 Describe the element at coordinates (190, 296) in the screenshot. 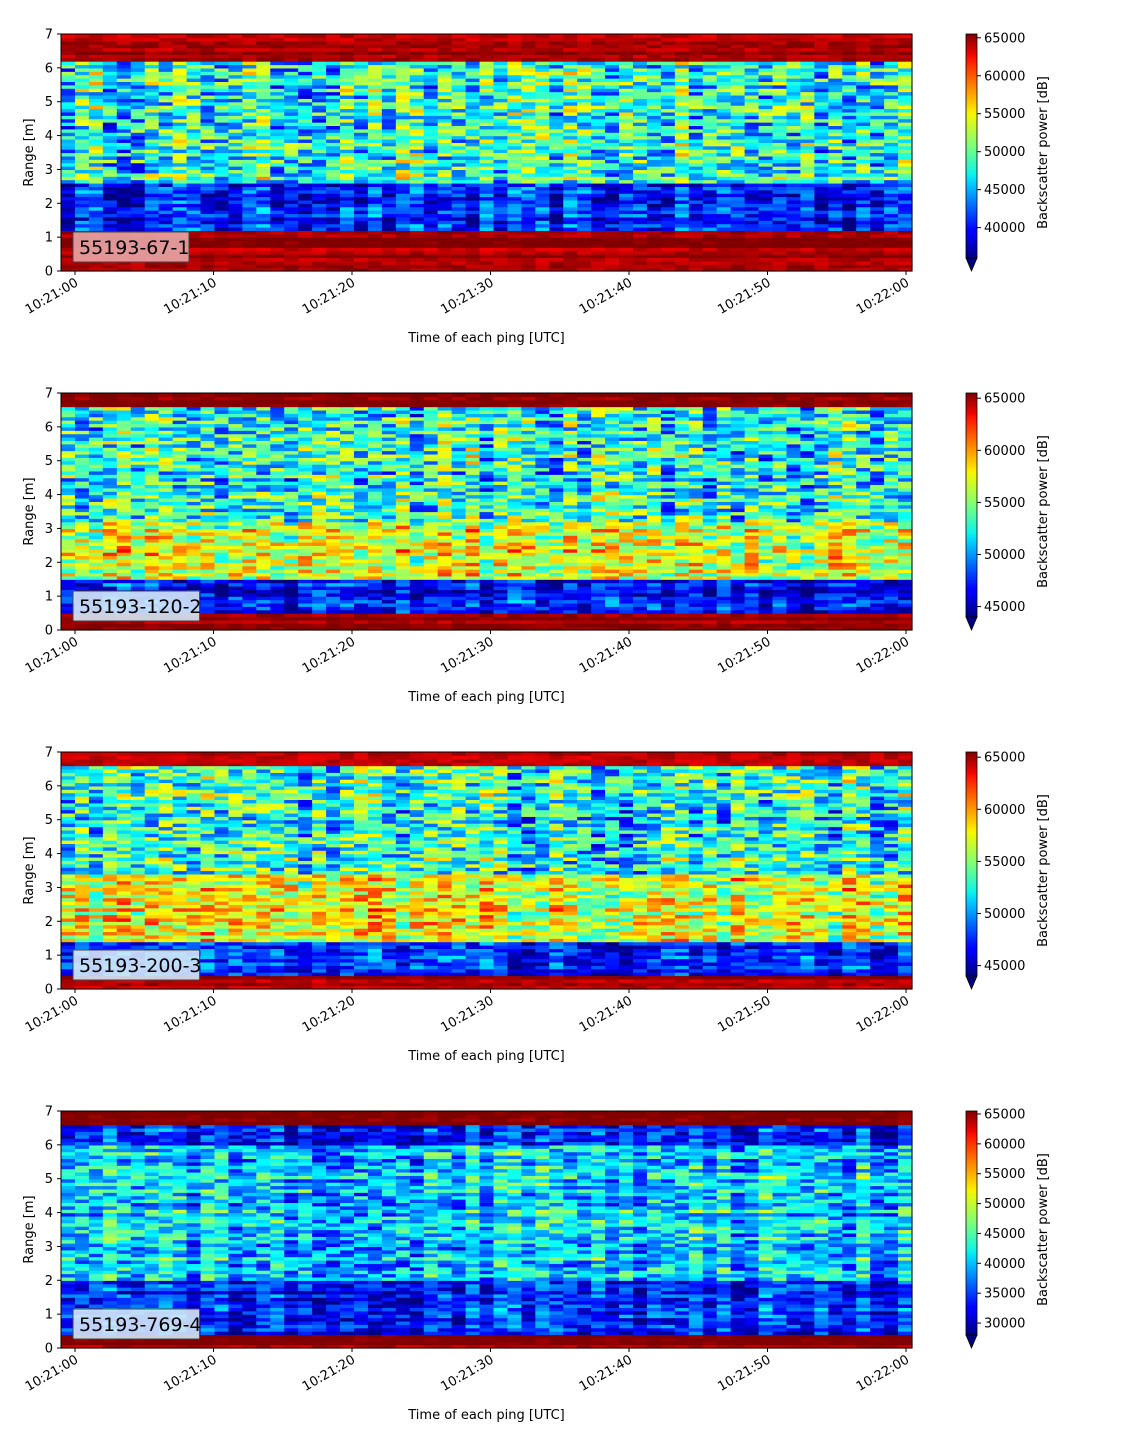

I see `x-tick-label: 10:21:10` at that location.